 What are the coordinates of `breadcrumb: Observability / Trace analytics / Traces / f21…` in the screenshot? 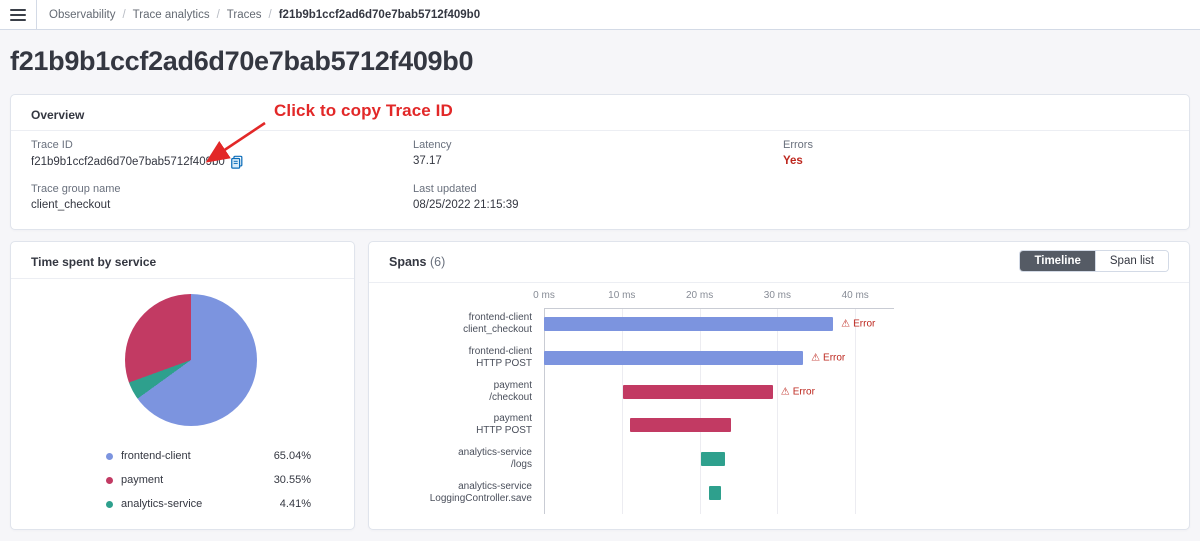 It's located at (264, 15).